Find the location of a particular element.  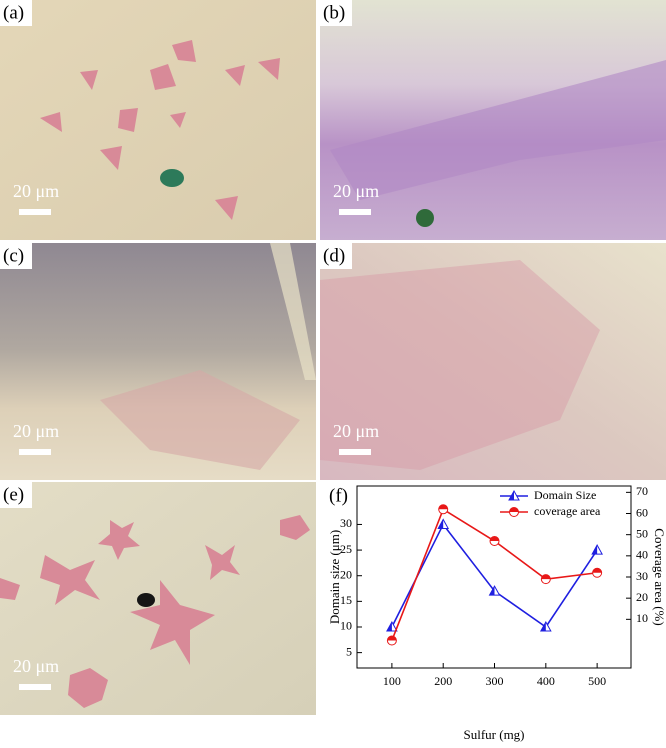

y-axis-label: Domain size (μm) is located at coordinates (334, 577).